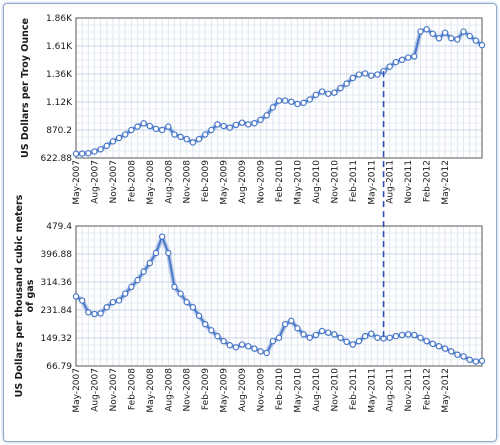  I want to click on x-tick-label: May-2012, so click(446, 182).